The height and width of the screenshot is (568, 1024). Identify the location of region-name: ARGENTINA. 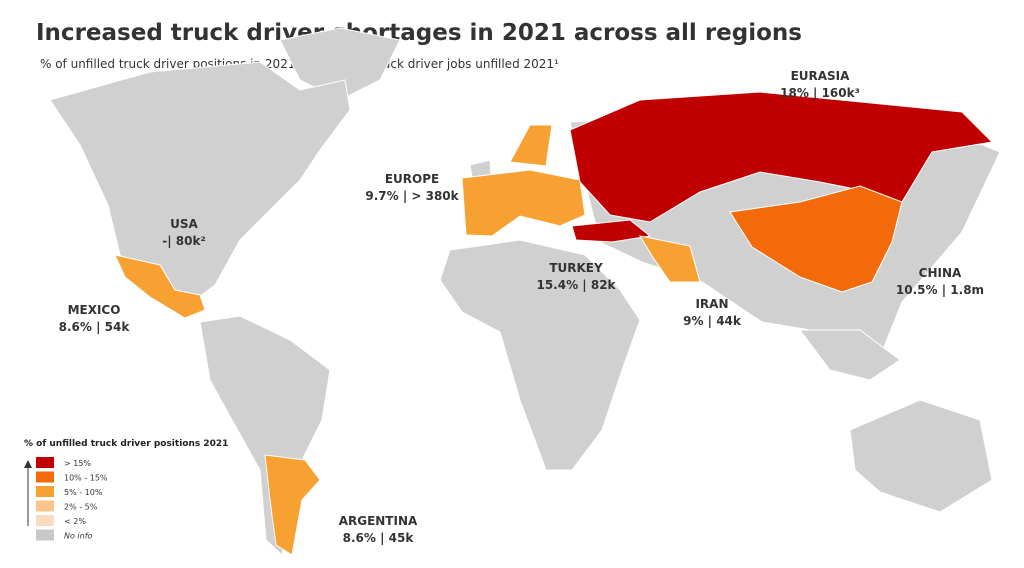
(378, 521).